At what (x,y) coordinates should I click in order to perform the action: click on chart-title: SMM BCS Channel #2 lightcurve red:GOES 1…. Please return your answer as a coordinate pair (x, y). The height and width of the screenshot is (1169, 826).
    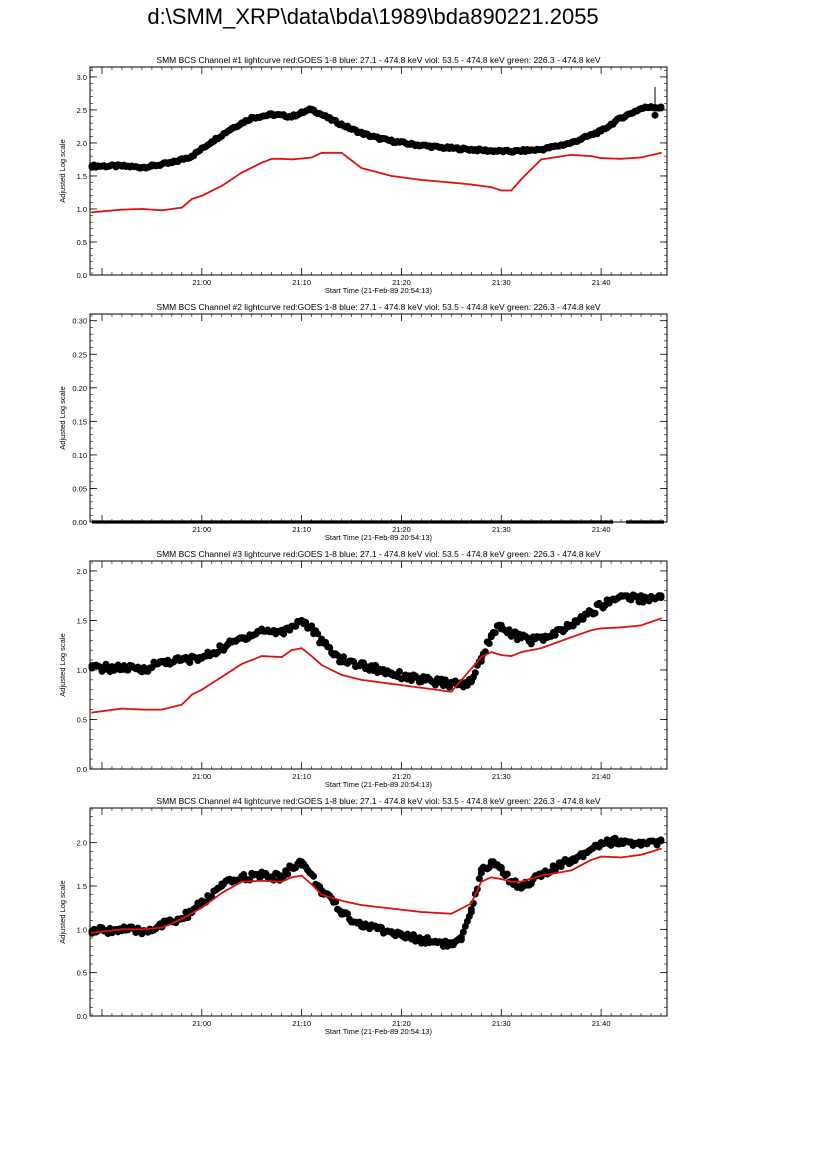
    Looking at the image, I should click on (378, 307).